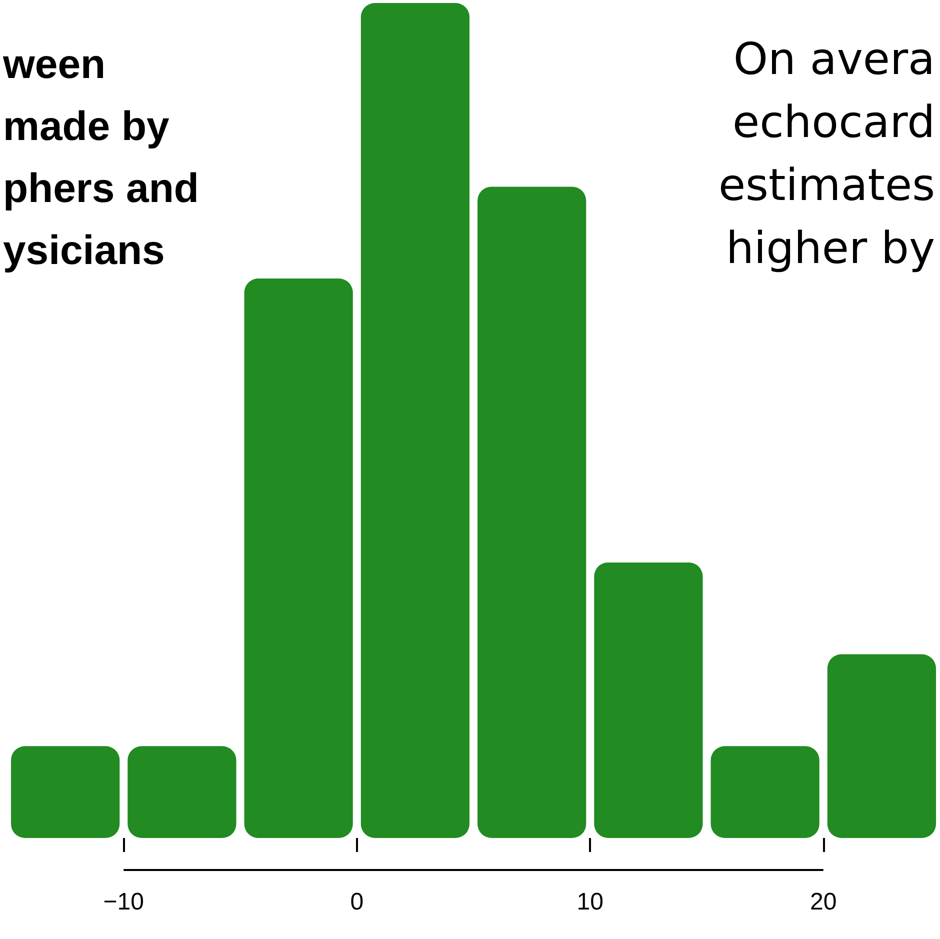 The height and width of the screenshot is (939, 940). What do you see at coordinates (123, 902) in the screenshot?
I see `x-tick-label: −10` at bounding box center [123, 902].